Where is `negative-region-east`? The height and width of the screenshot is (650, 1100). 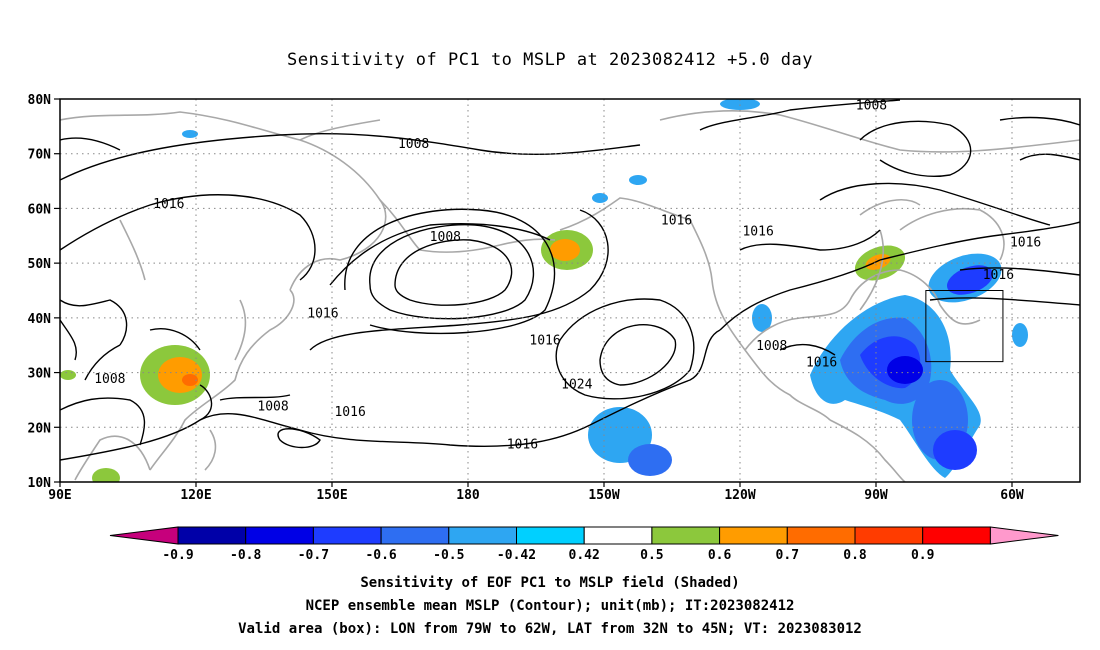
negative-region-east is located at coordinates (1020, 335).